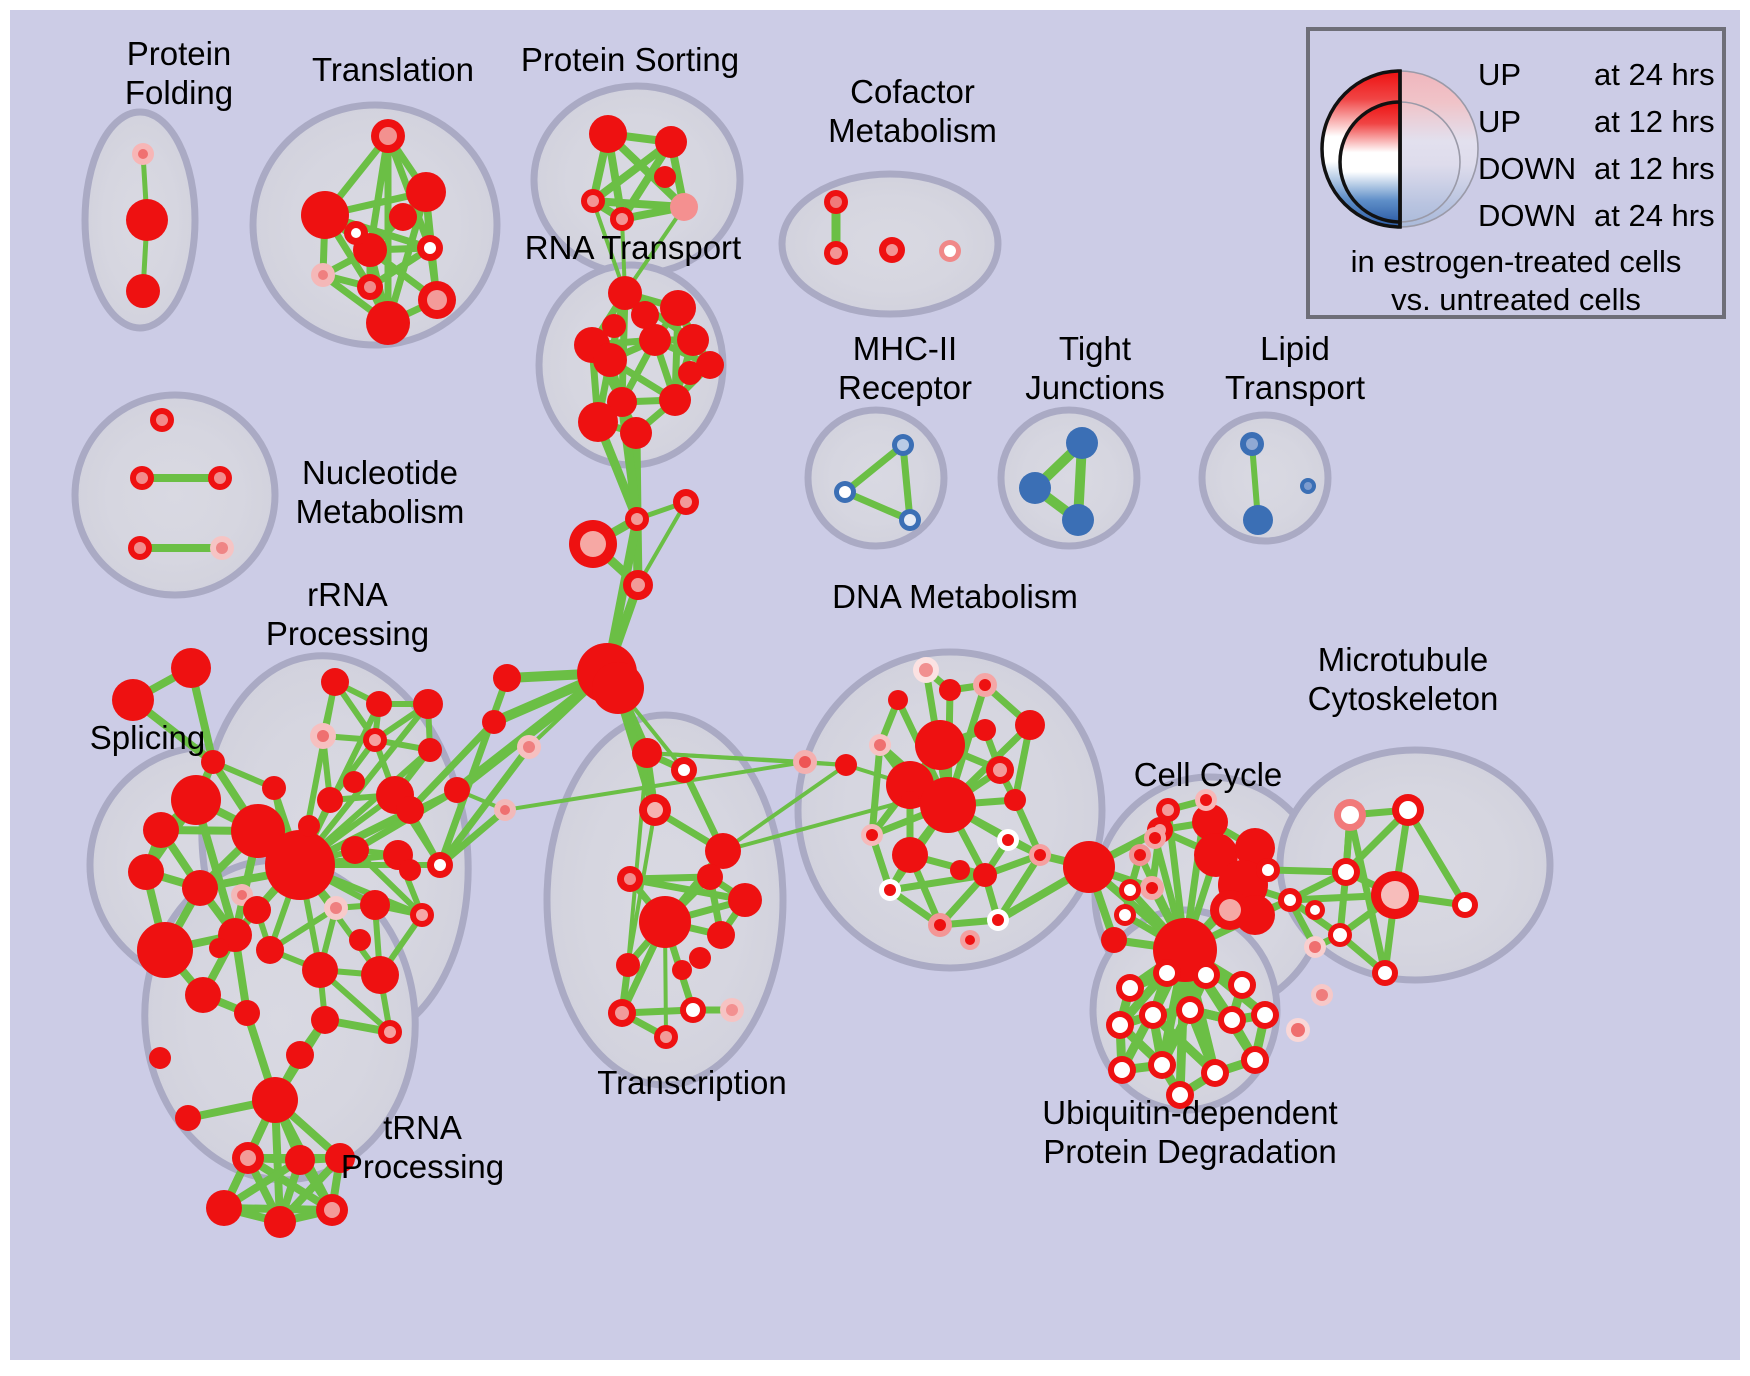 The image size is (1750, 1376). I want to click on legend-row-down-24: DOWN at 24 hrs, so click(1603, 221).